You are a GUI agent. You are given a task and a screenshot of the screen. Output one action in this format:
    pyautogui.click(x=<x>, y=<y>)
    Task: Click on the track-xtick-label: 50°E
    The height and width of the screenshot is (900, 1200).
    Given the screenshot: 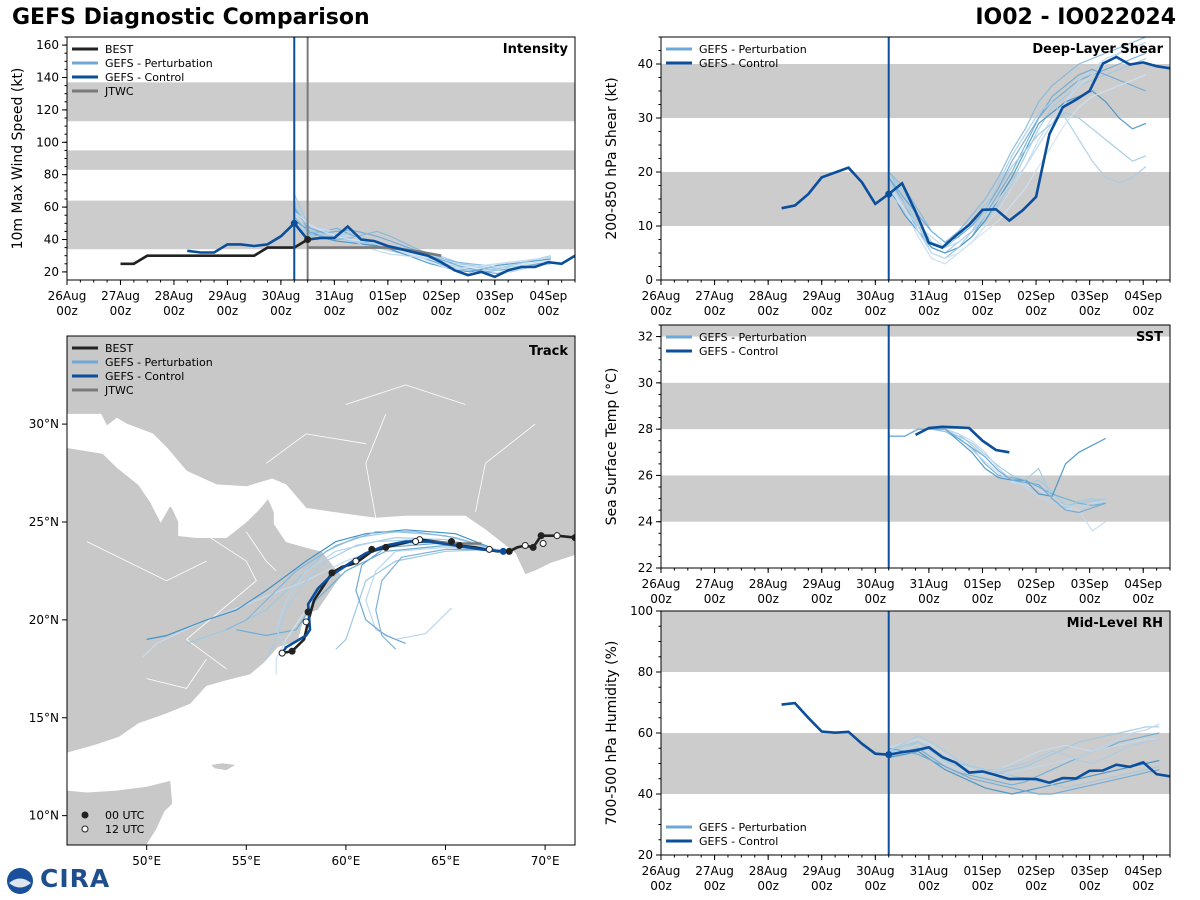 What is the action you would take?
    pyautogui.click(x=146, y=861)
    